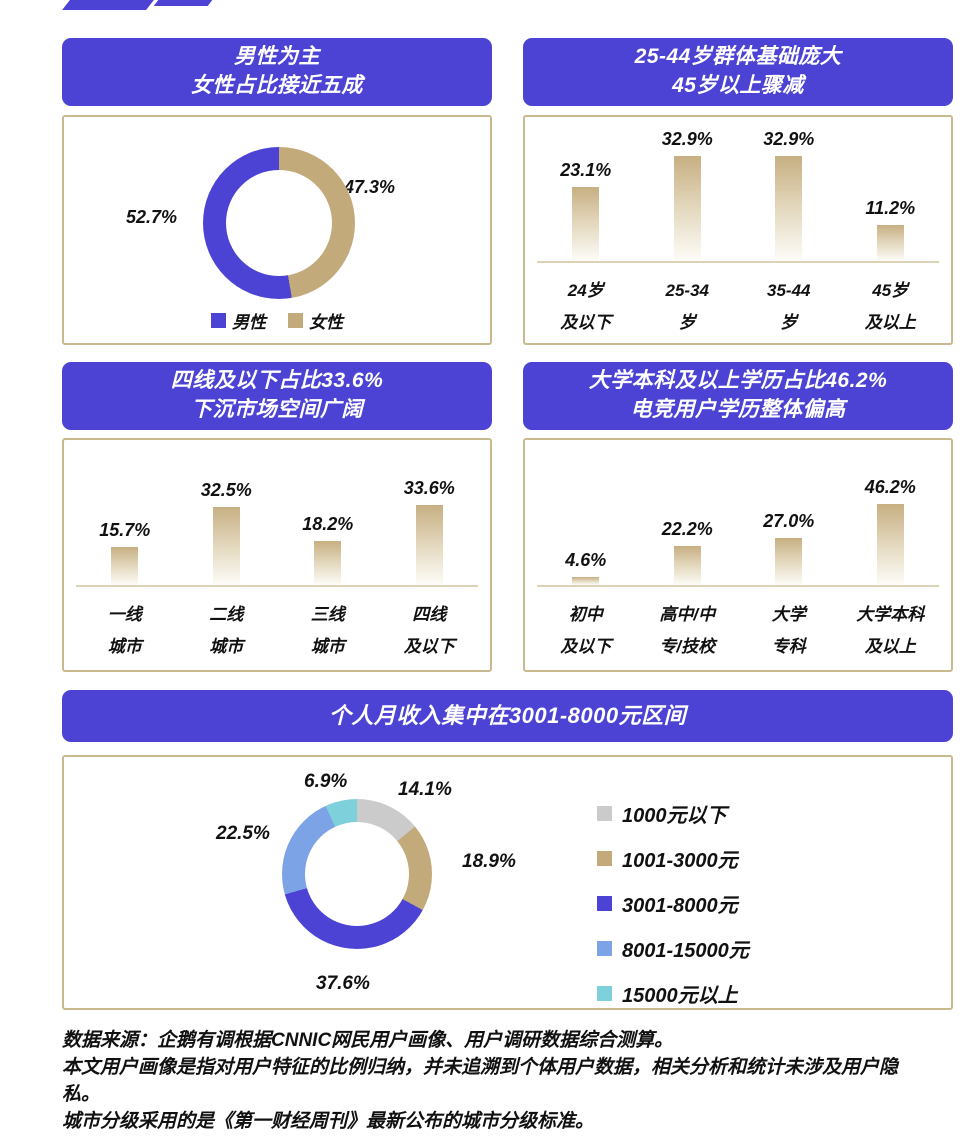  I want to click on title-line: 下沉市场空间广阔, so click(277, 409).